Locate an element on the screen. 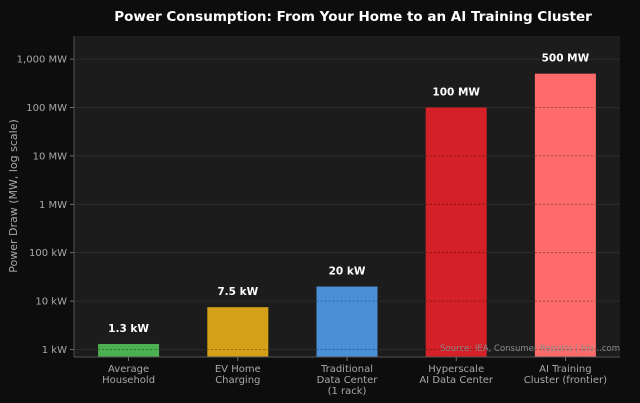  value-label: 20 kW is located at coordinates (347, 272).